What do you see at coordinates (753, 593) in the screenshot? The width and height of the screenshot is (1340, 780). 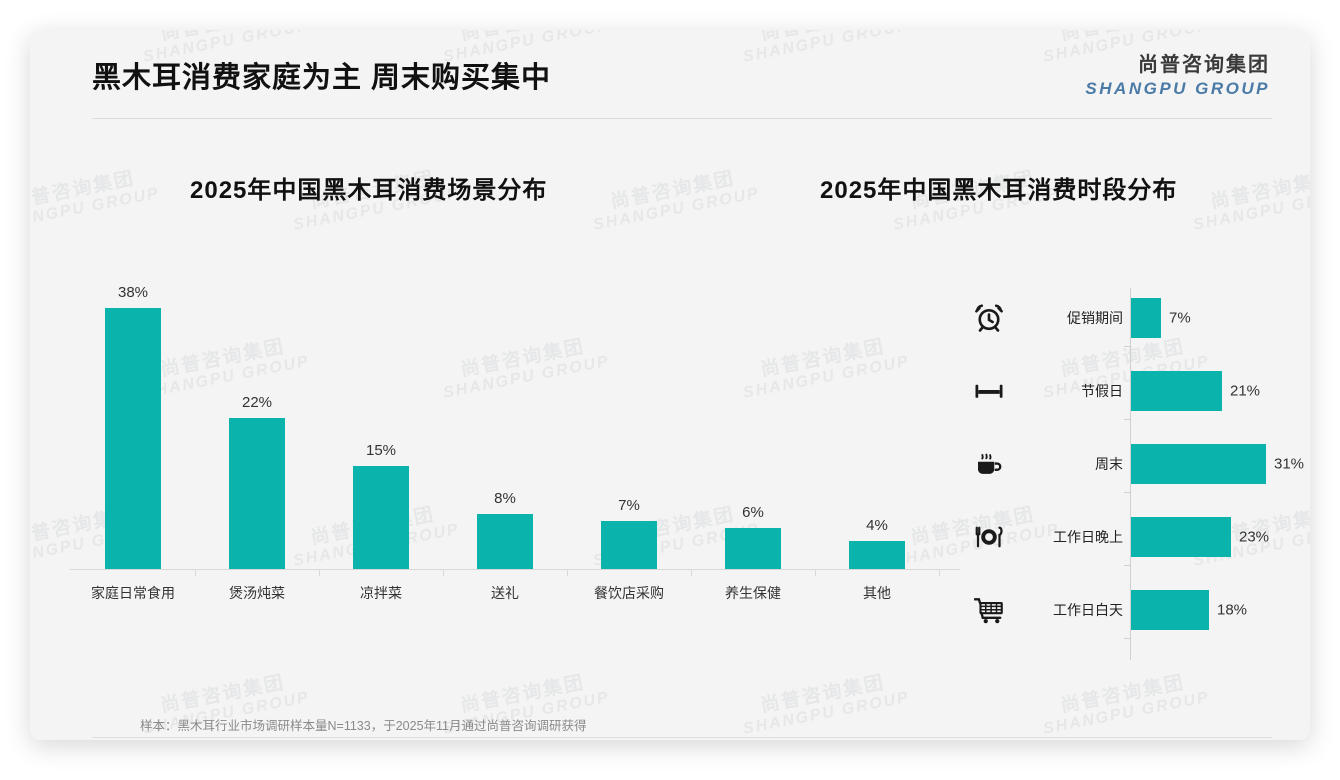 I see `vbar-category-label: 养生保健` at bounding box center [753, 593].